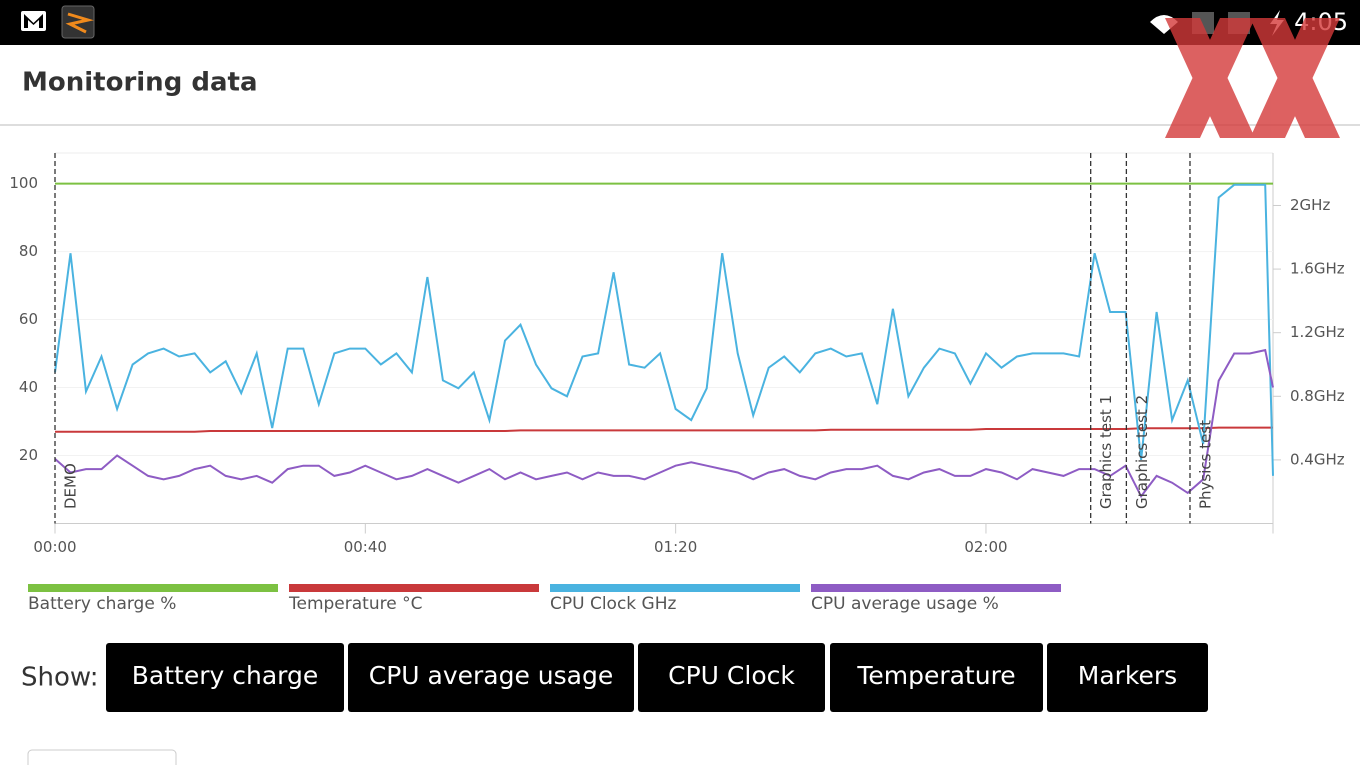 The image size is (1360, 769). Describe the element at coordinates (79, 23) in the screenshot. I see `app-icon-mark` at that location.